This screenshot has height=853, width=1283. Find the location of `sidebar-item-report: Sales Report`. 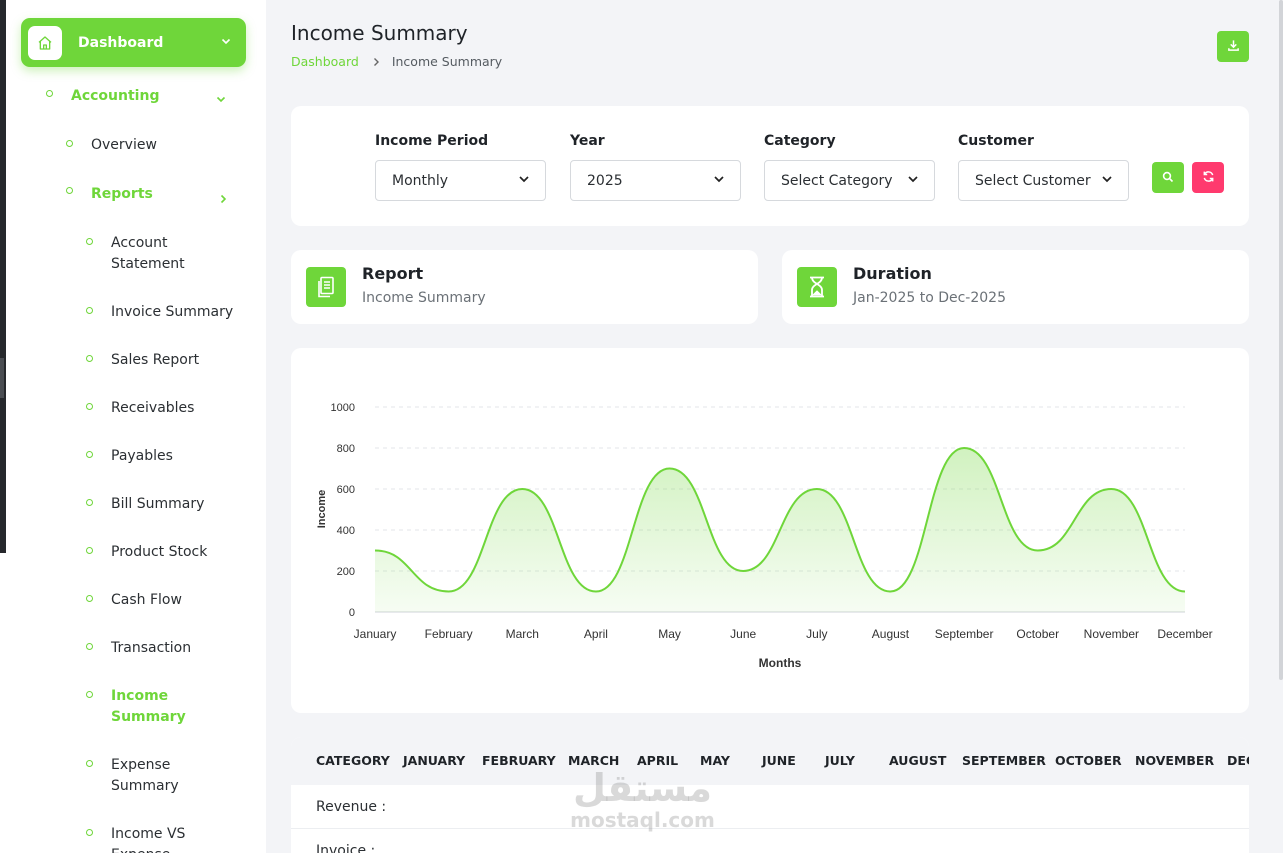

sidebar-item-report: Sales Report is located at coordinates (142, 360).